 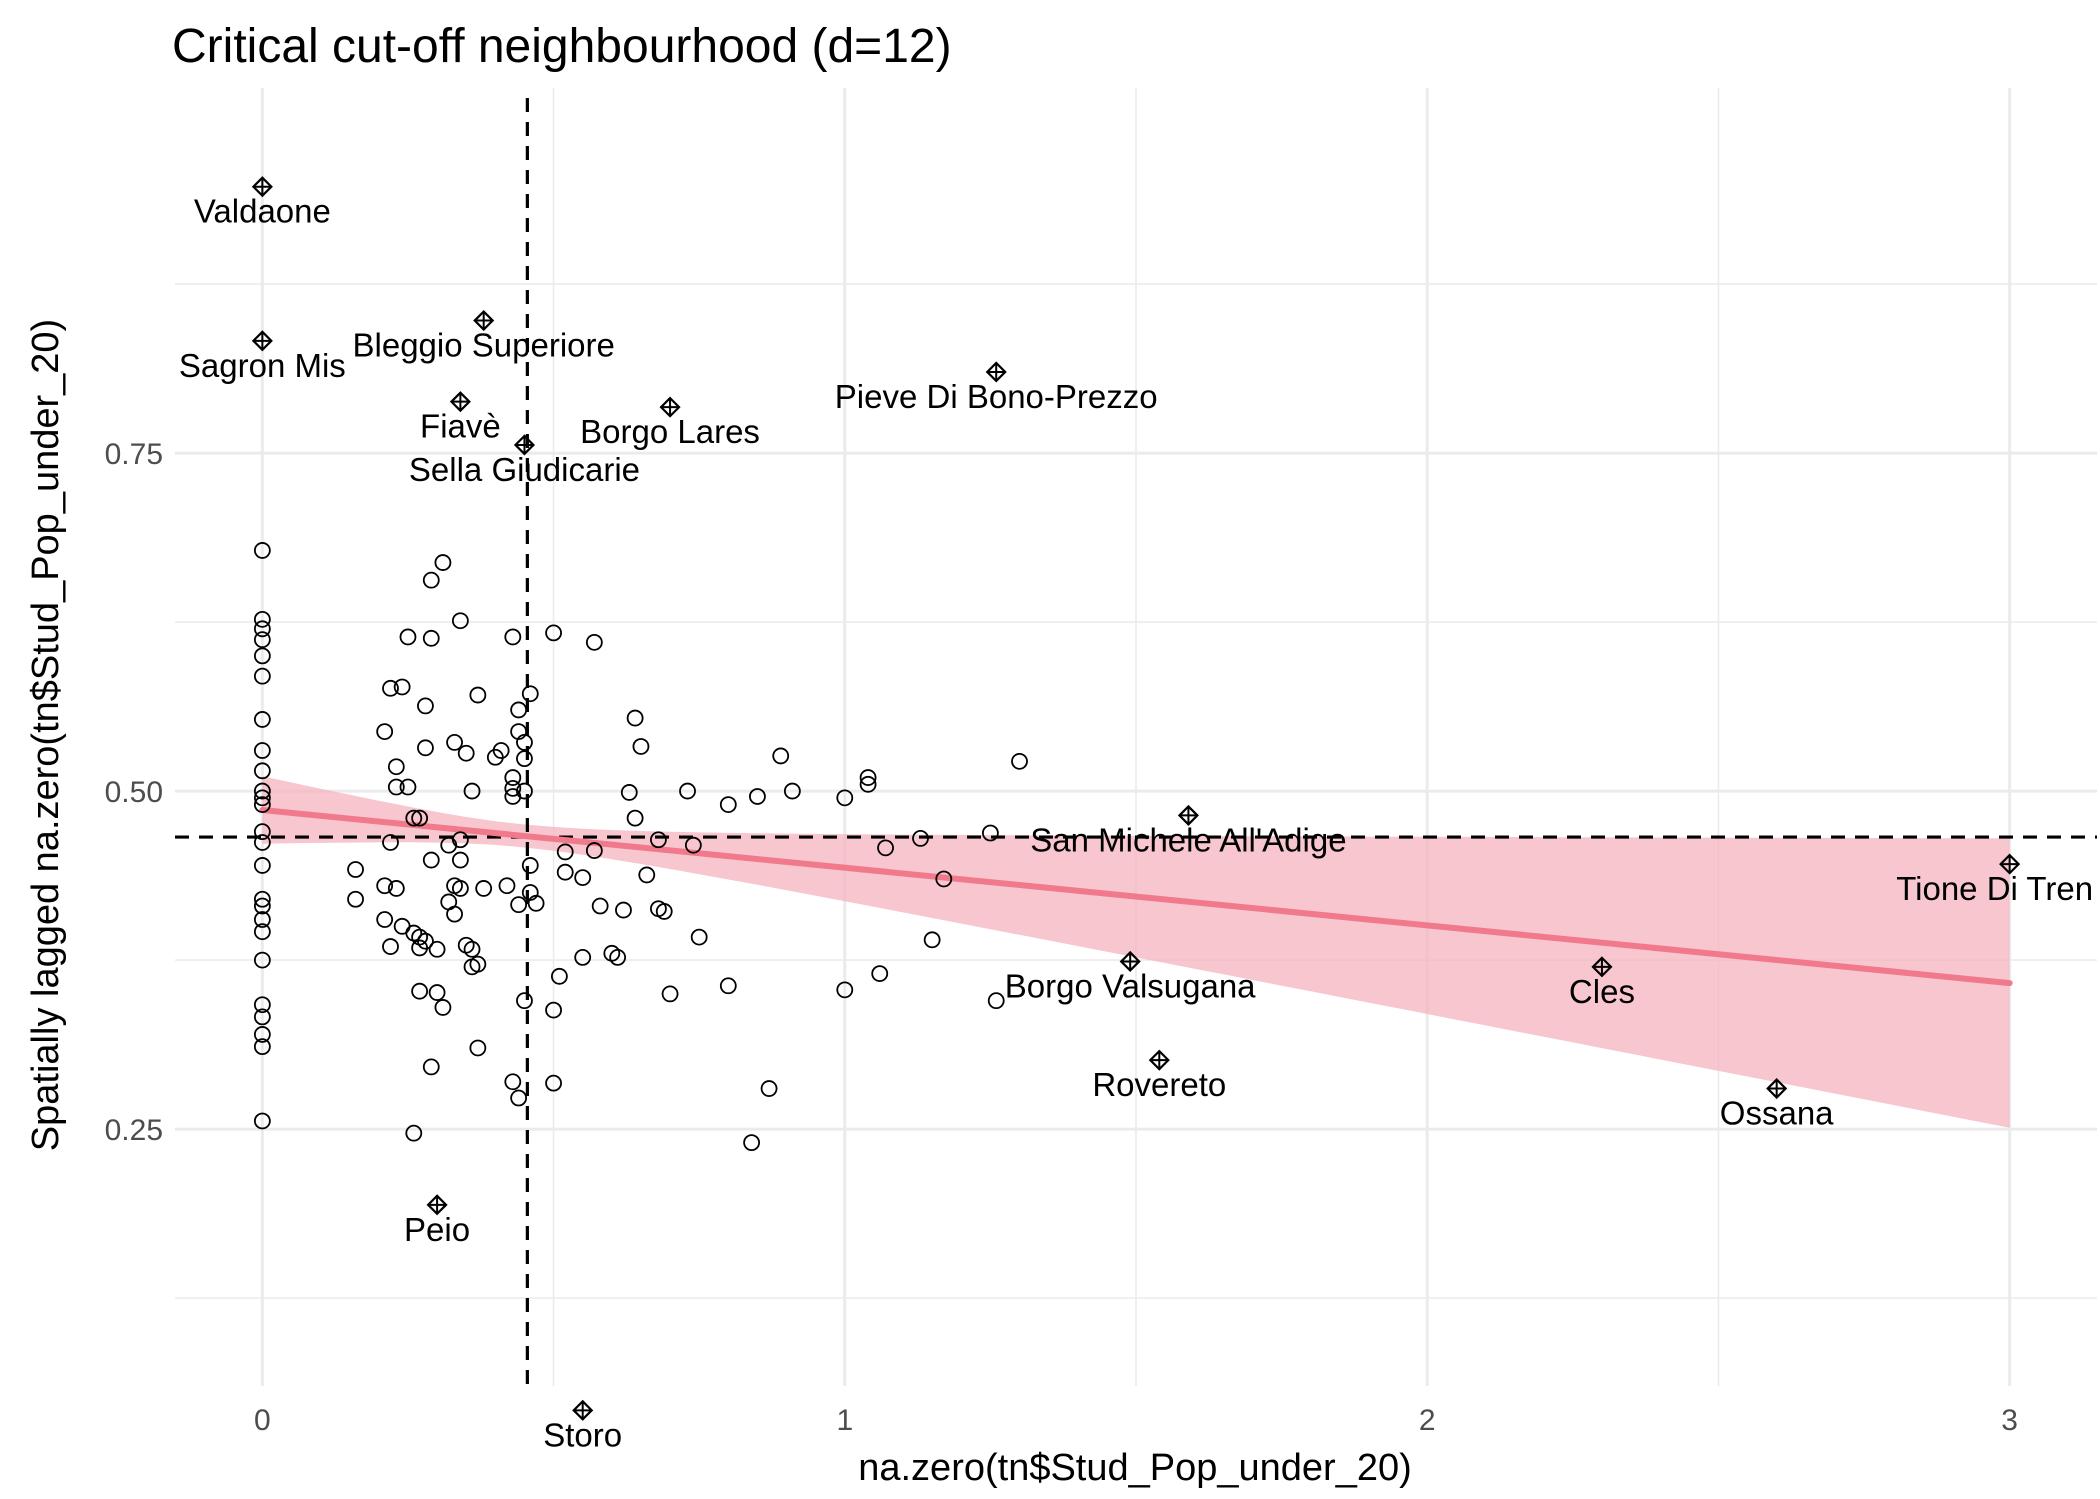 What do you see at coordinates (2009, 1420) in the screenshot?
I see `x-tick-label: 3` at bounding box center [2009, 1420].